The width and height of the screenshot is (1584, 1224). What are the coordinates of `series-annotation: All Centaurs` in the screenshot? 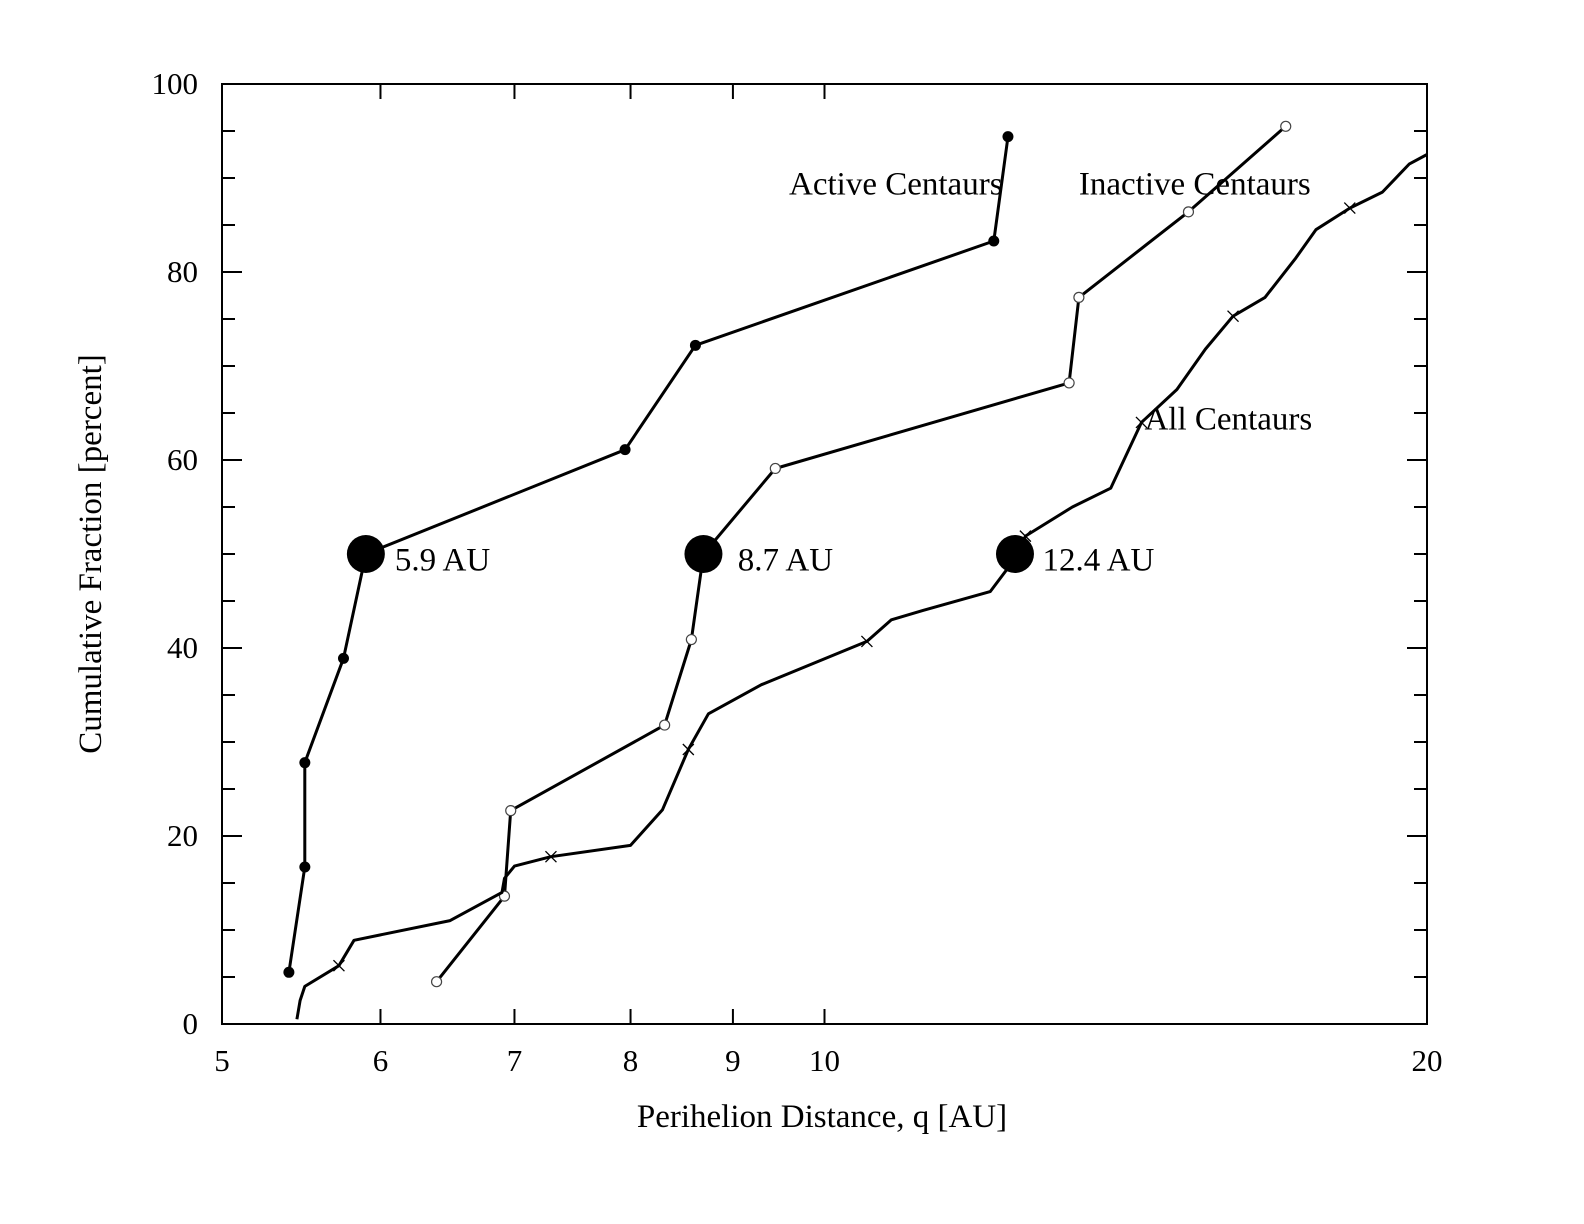 It's located at (1228, 420).